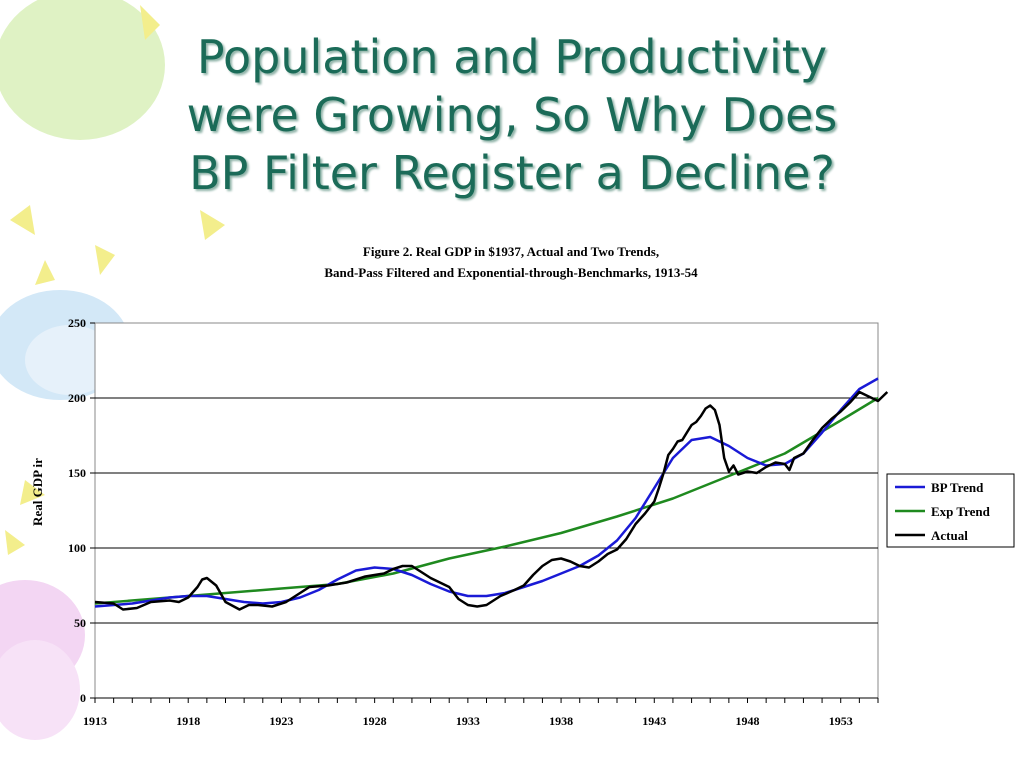 This screenshot has height=768, width=1024. Describe the element at coordinates (281, 721) in the screenshot. I see `x-tick-label: 1923` at that location.